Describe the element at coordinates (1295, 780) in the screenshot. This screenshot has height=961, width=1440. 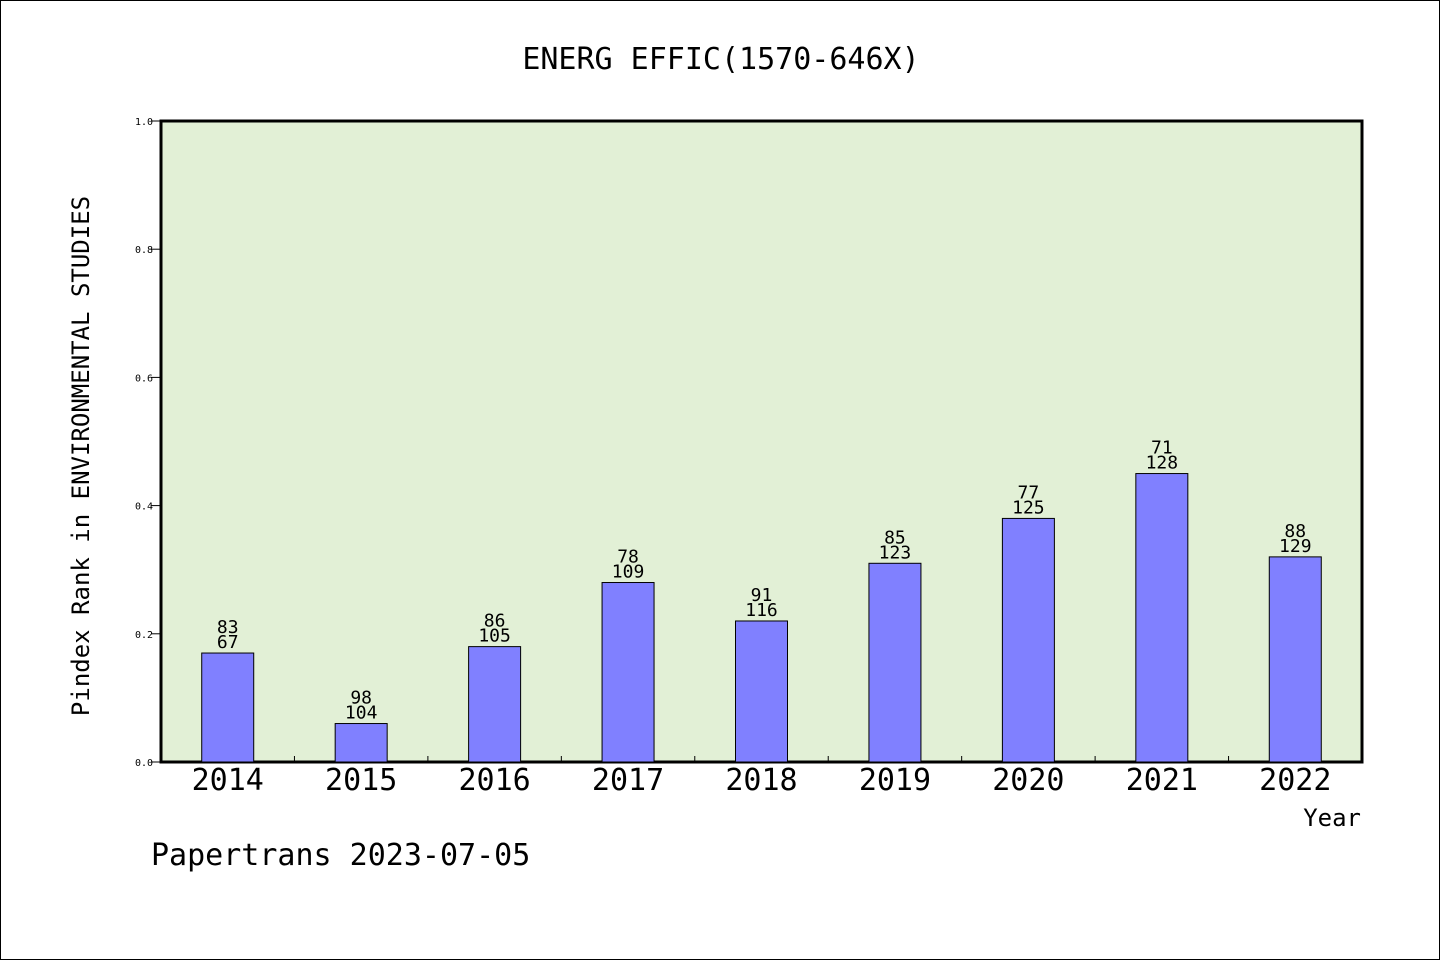
I see `x-tick-label: 2022` at that location.